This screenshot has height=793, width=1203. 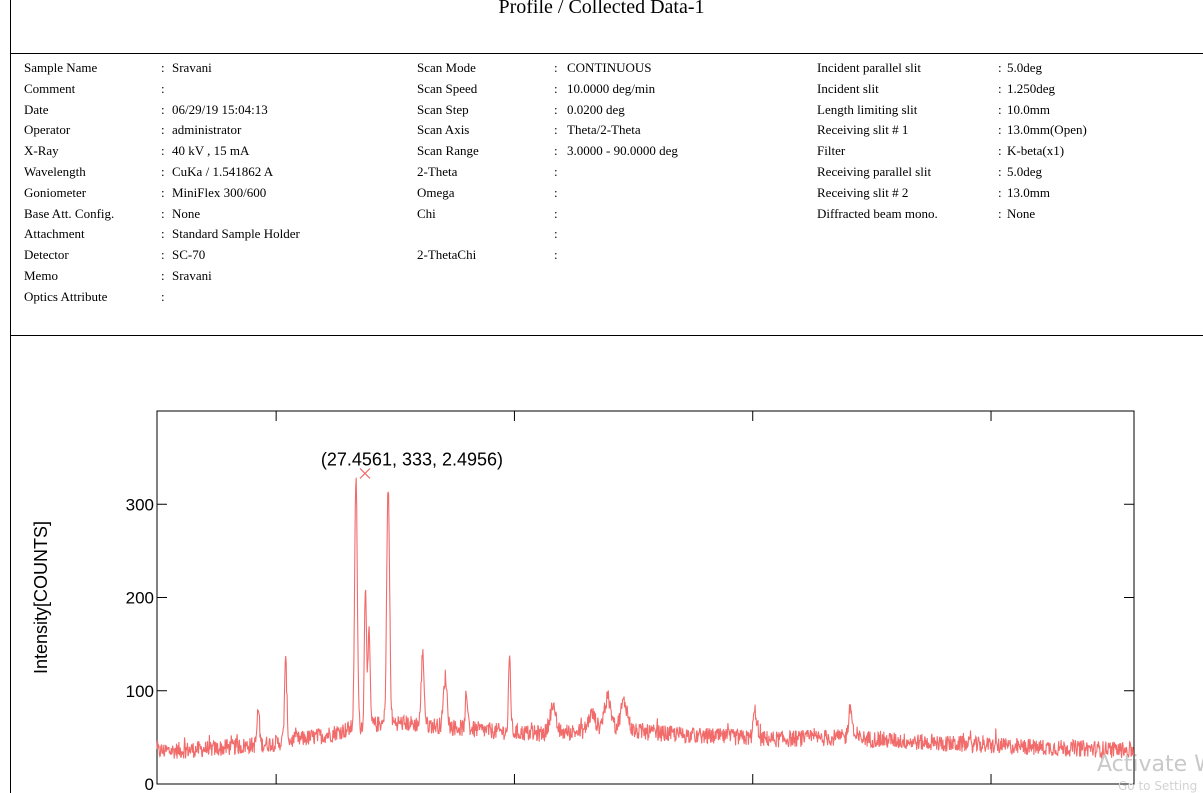 What do you see at coordinates (412, 459) in the screenshot?
I see `peak-annotation: (27.4561, 333, 2.4956)` at bounding box center [412, 459].